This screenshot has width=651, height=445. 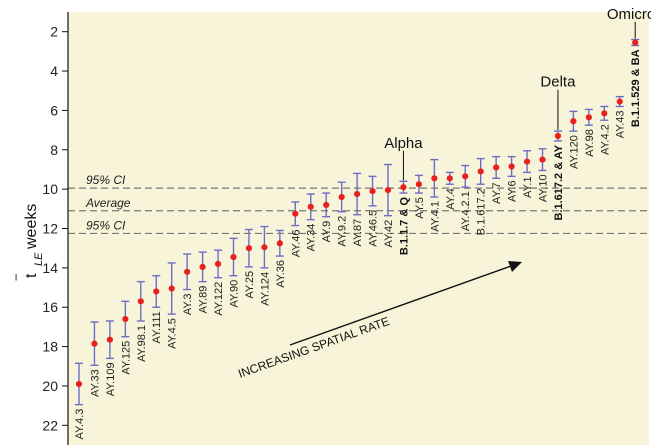 I want to click on y-axis-subscript: LE, so click(x=39, y=259).